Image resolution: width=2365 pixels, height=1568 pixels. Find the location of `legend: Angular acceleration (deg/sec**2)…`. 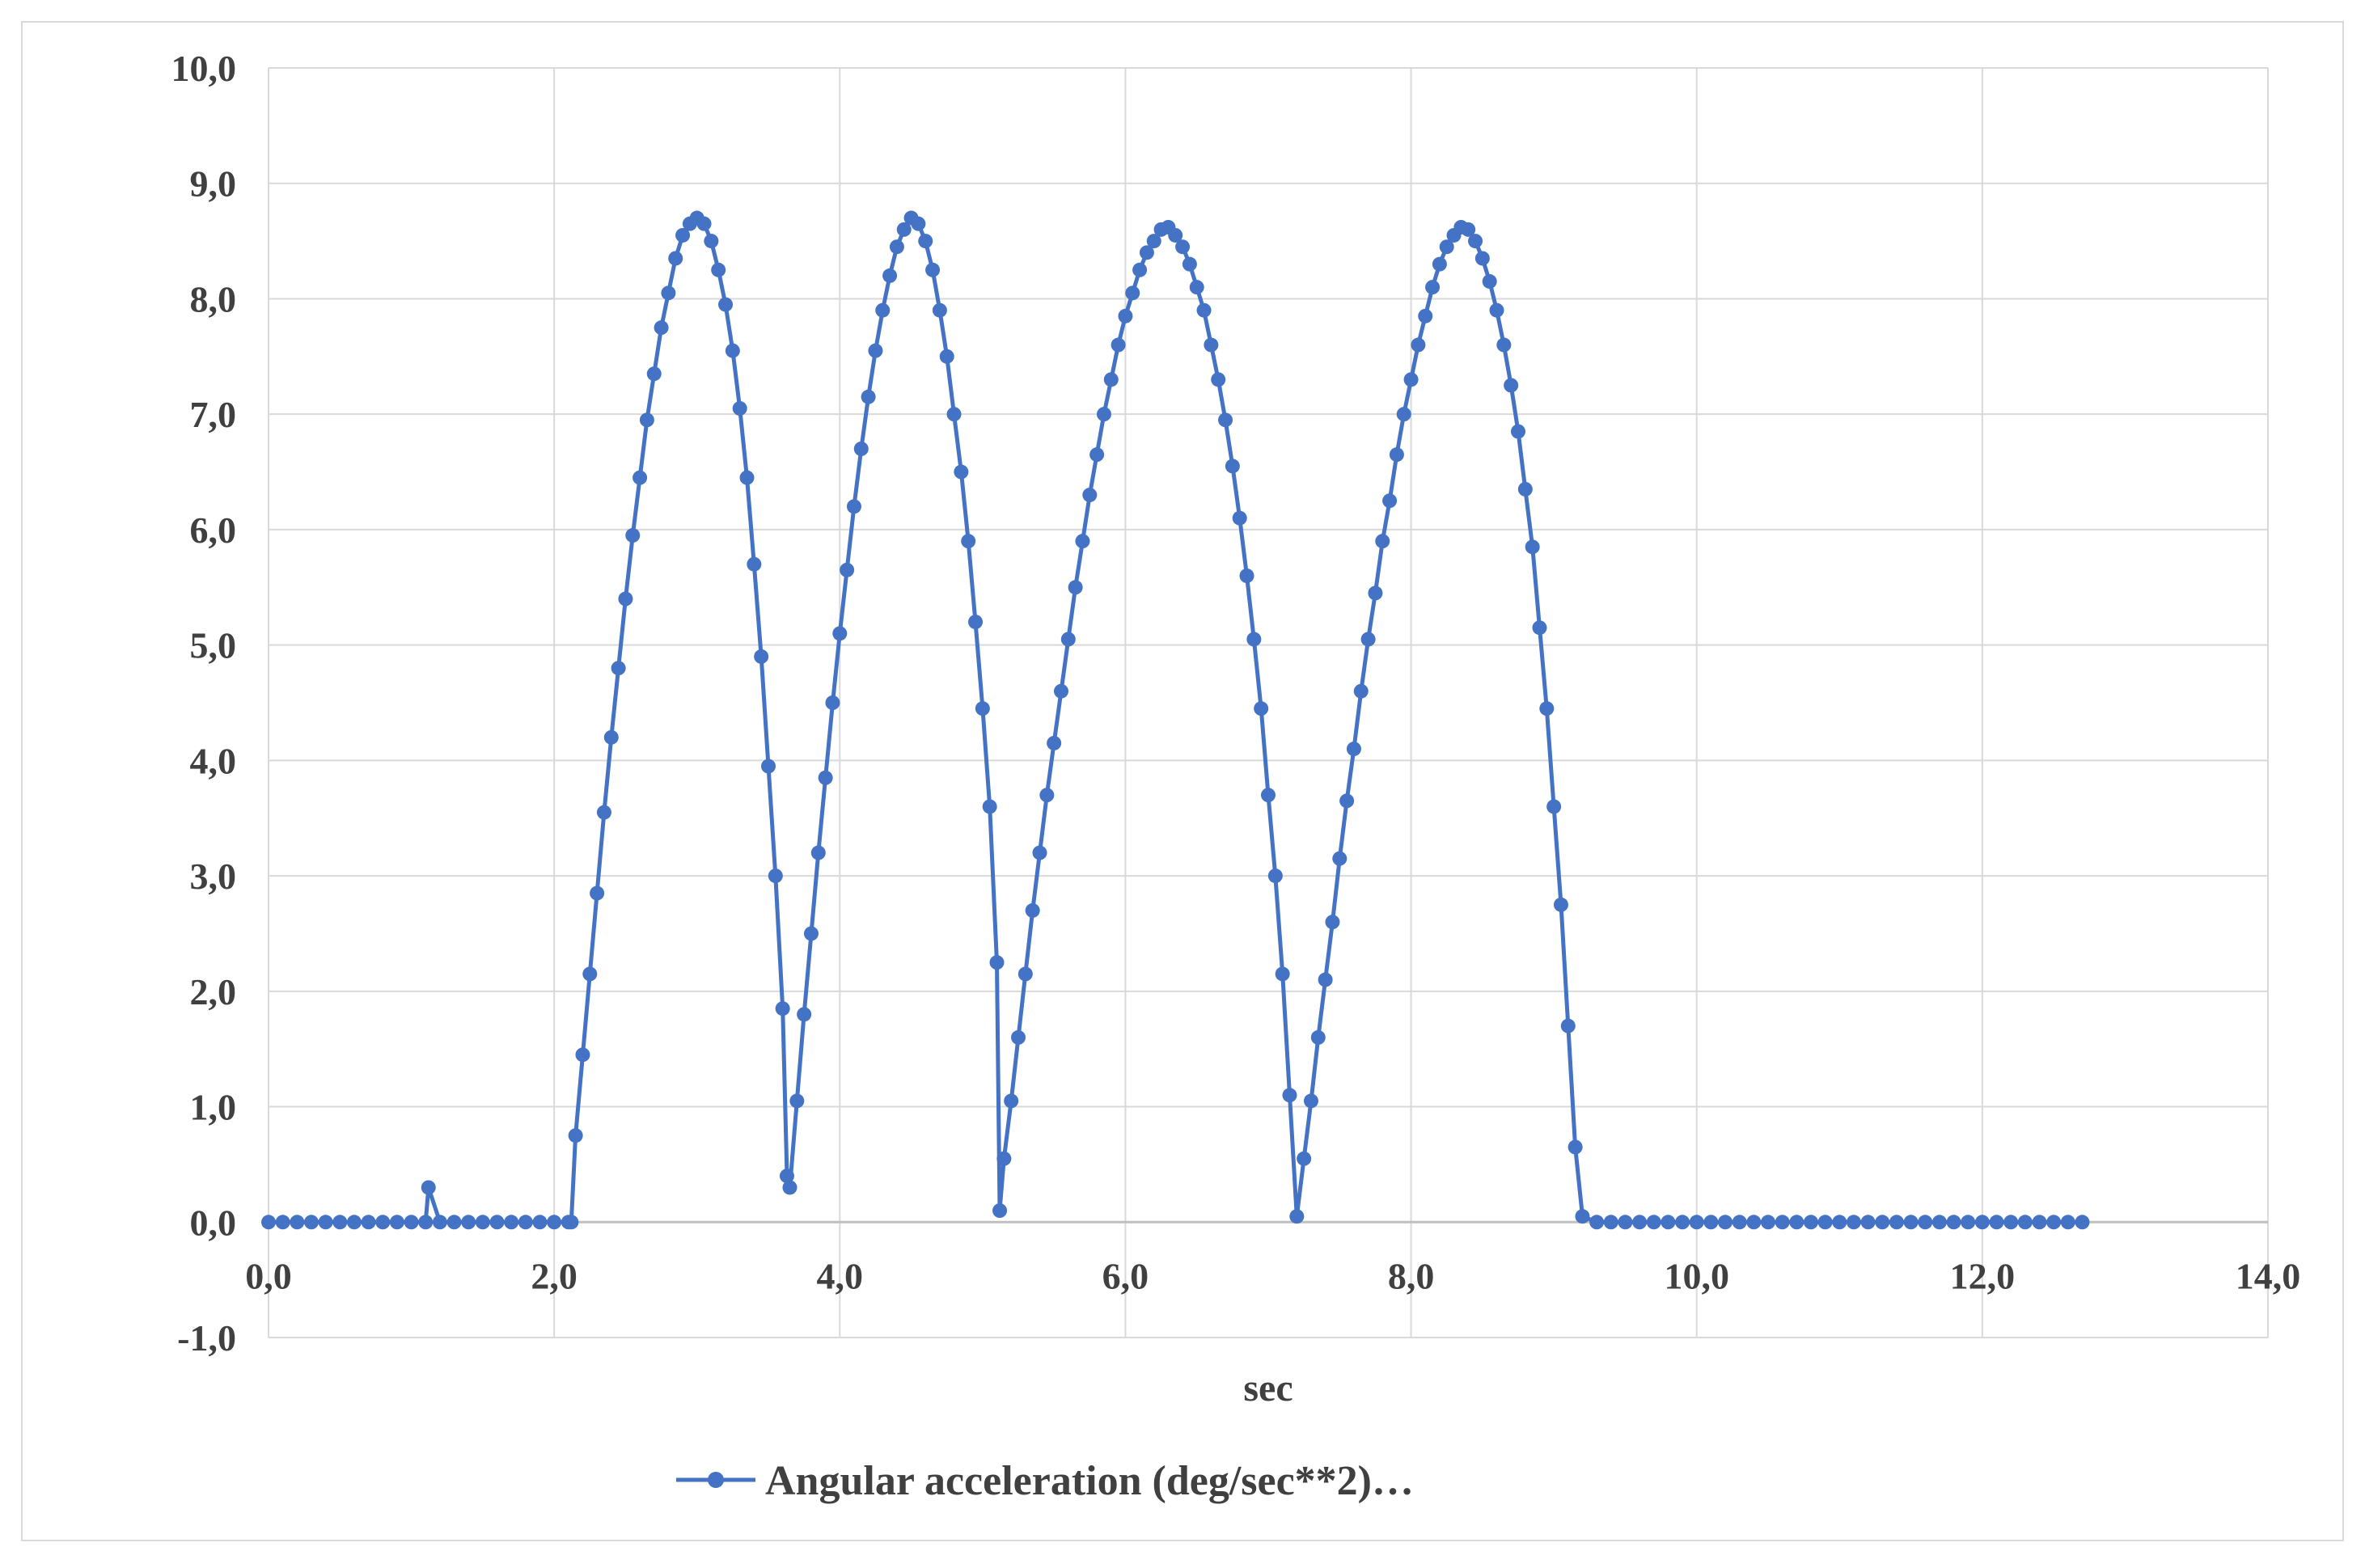

legend: Angular acceleration (deg/sec**2)… is located at coordinates (1045, 1481).